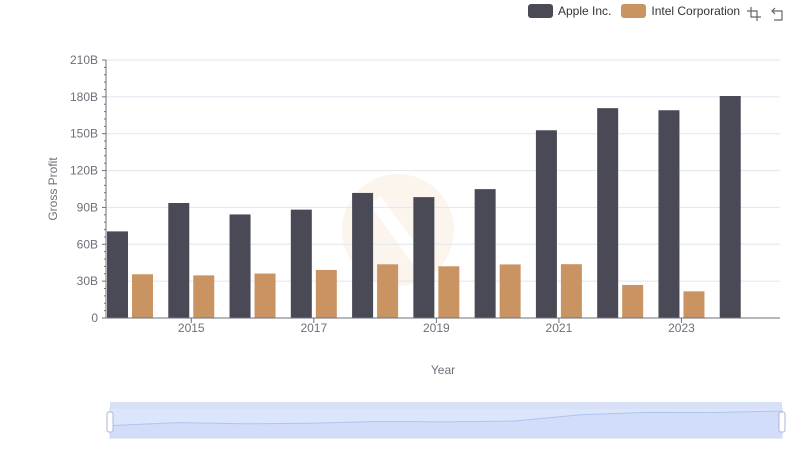 The width and height of the screenshot is (800, 461). I want to click on bar-apple-2017, so click(301, 263).